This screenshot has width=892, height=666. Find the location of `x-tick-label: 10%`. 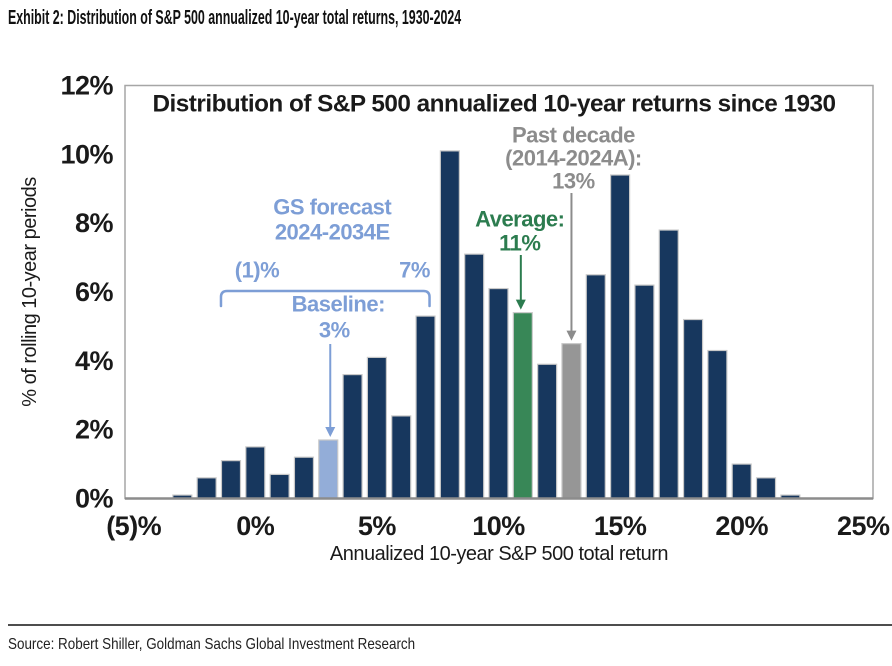

x-tick-label: 10% is located at coordinates (498, 526).